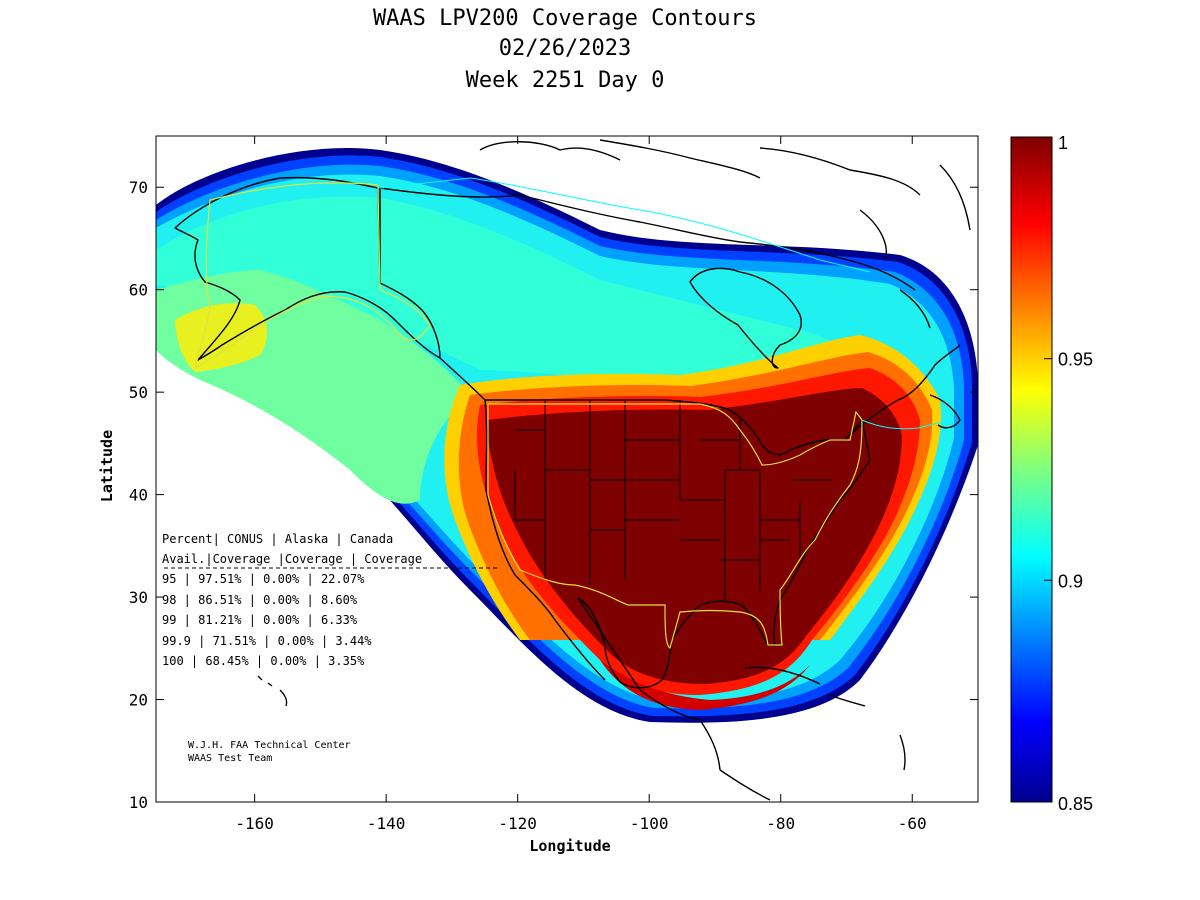 This screenshot has height=900, width=1200. What do you see at coordinates (138, 802) in the screenshot?
I see `y-tick-label: 10` at bounding box center [138, 802].